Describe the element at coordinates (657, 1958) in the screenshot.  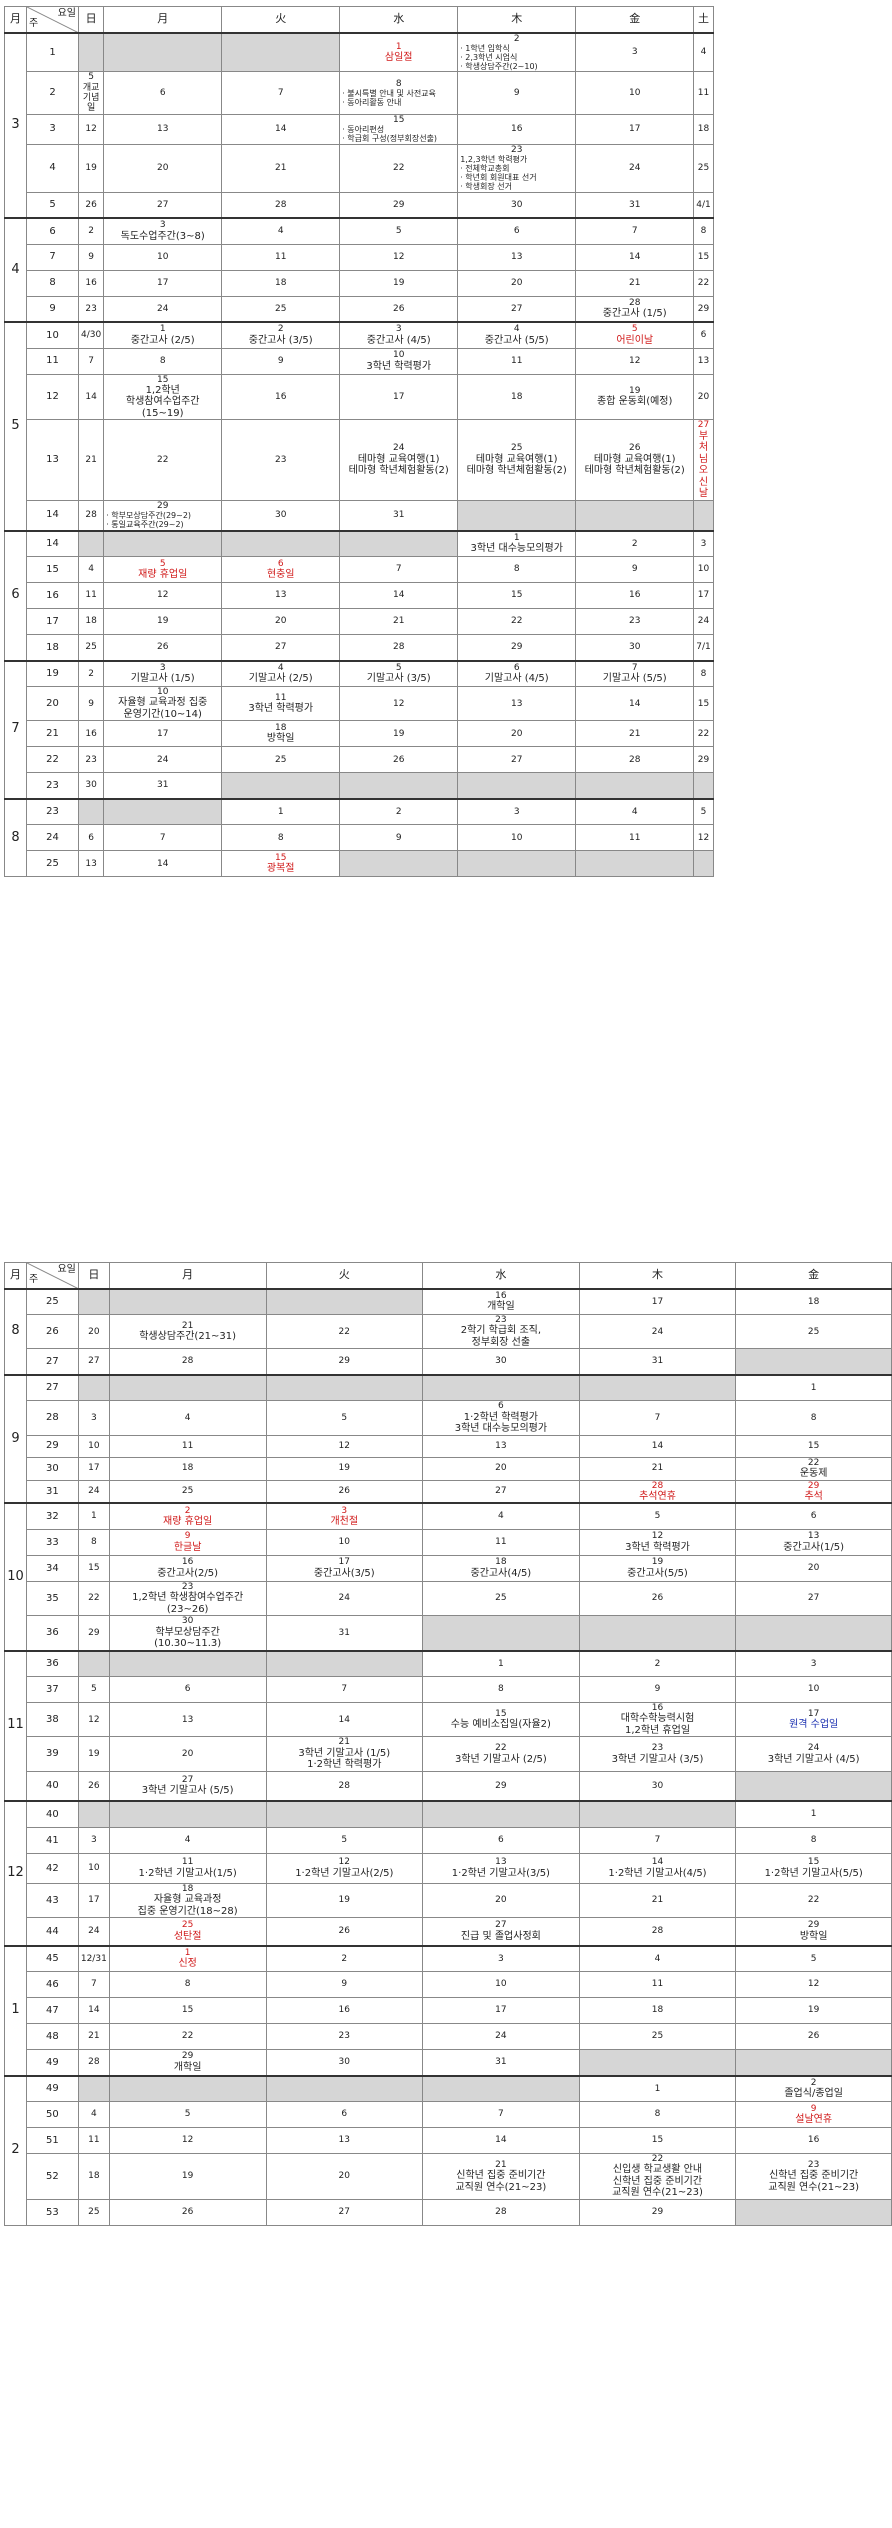
I see `thu-day-cell: 4` at that location.